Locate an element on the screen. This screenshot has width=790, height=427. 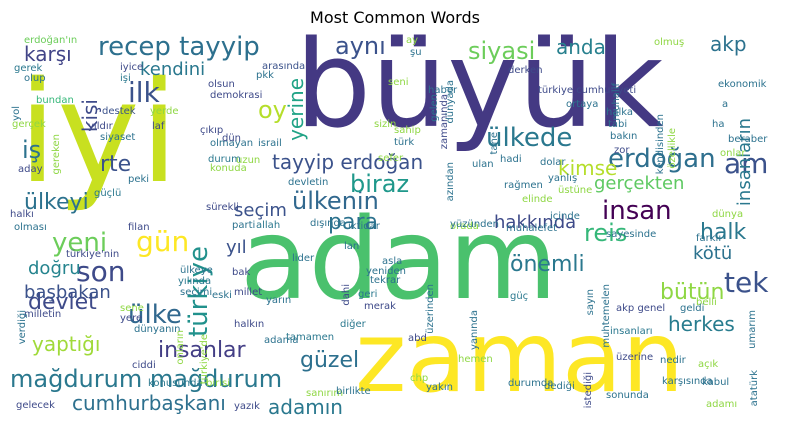
word-biraz: biraz is located at coordinates (380, 184).